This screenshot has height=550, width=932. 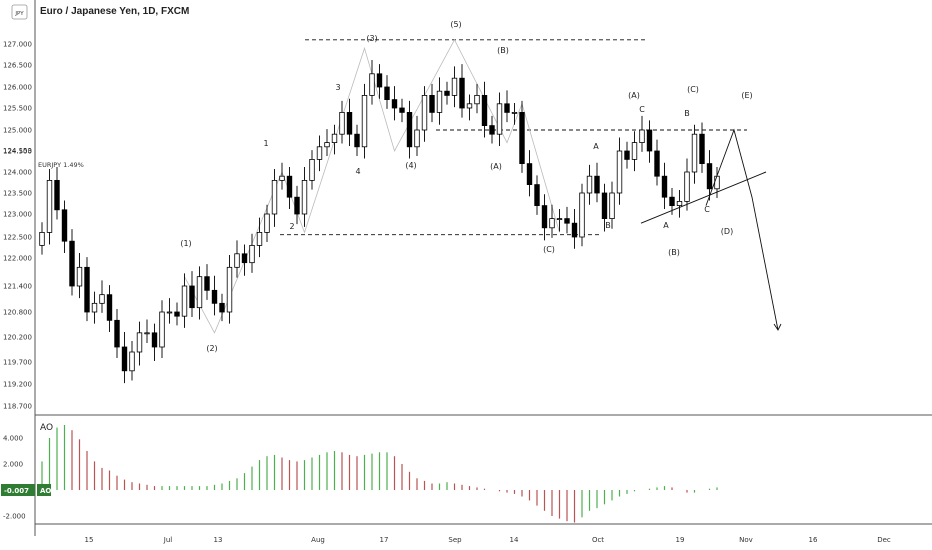 I want to click on y-tick-label: 122.000, so click(x=17, y=259).